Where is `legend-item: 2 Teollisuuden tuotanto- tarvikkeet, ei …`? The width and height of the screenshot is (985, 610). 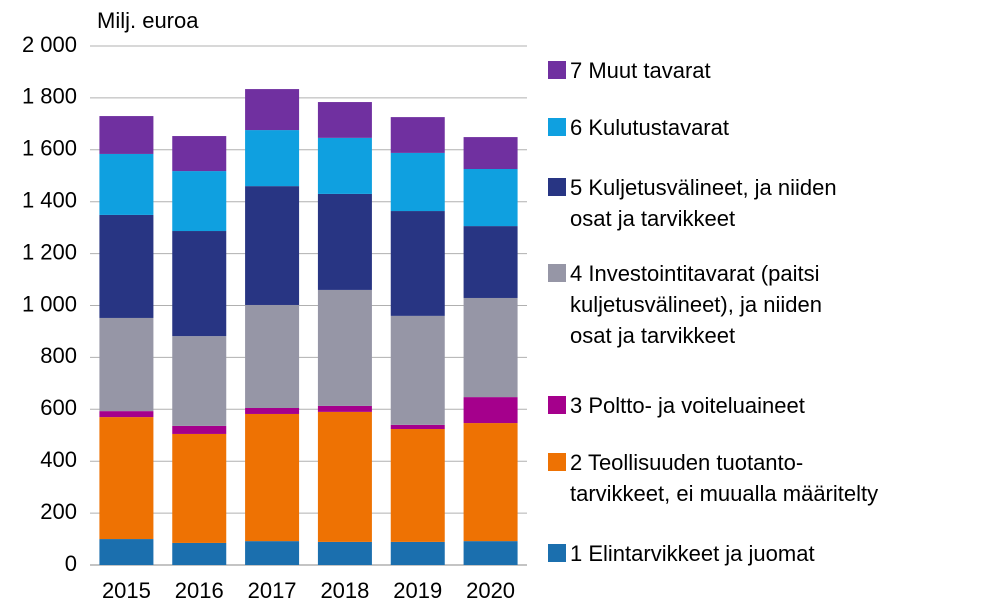 legend-item: 2 Teollisuuden tuotanto- tarvikkeet, ei … is located at coordinates (713, 478).